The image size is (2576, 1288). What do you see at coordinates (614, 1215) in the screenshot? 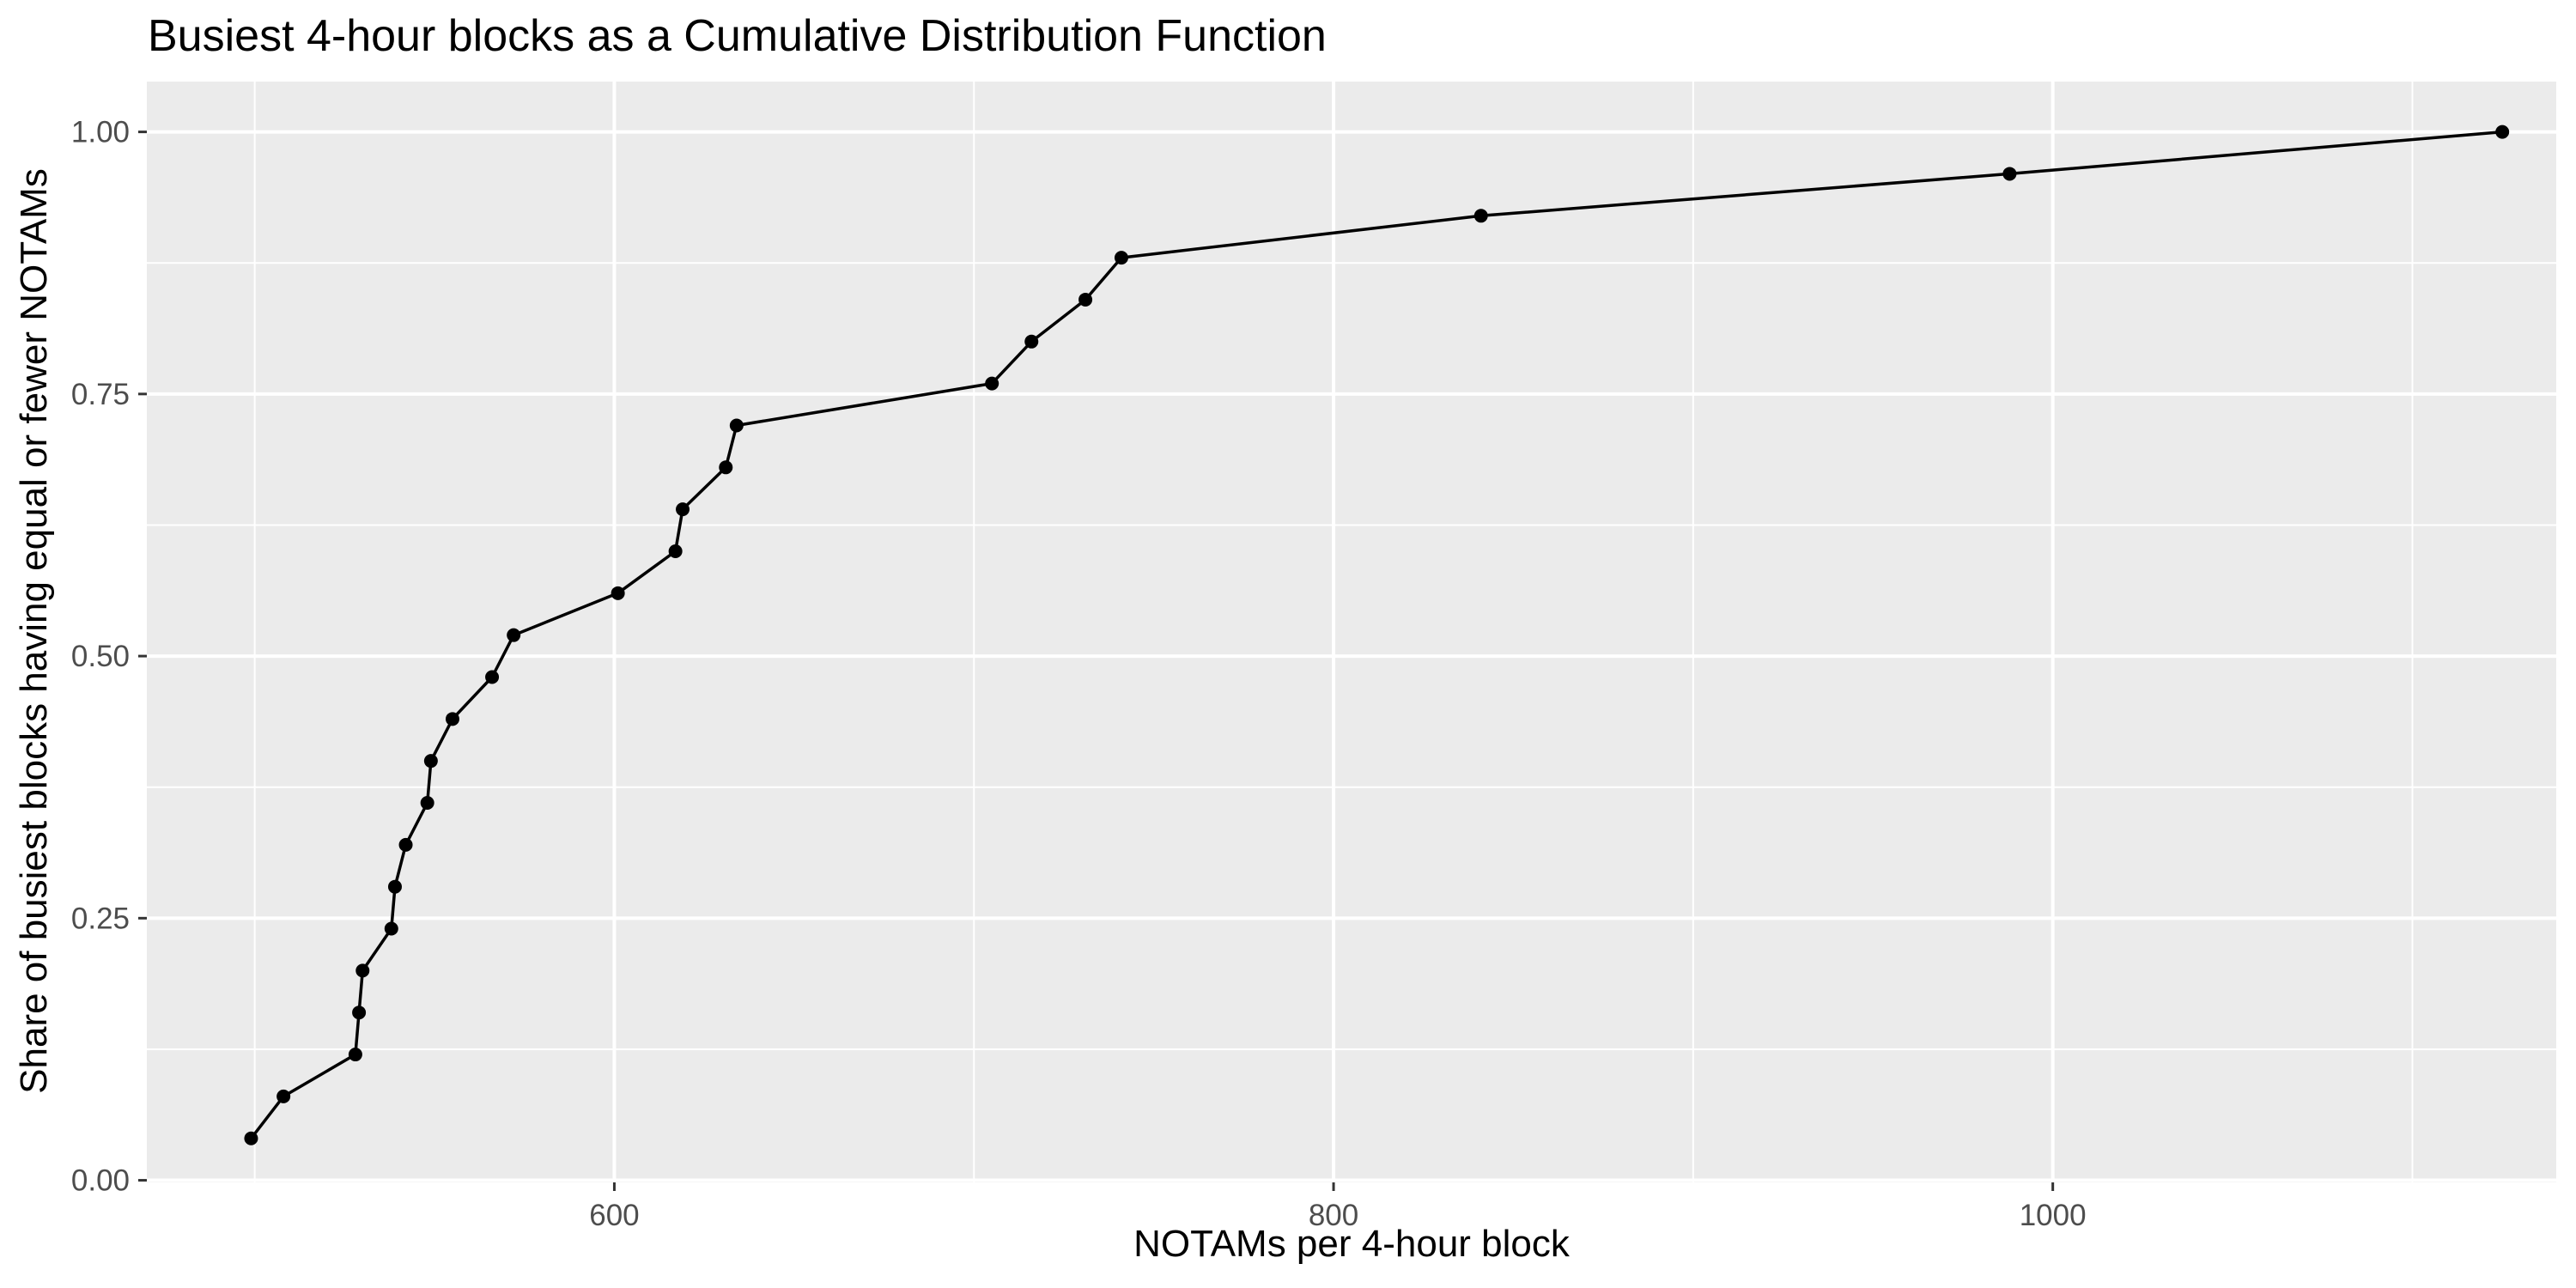
I see `x-tick-label: 600` at bounding box center [614, 1215].